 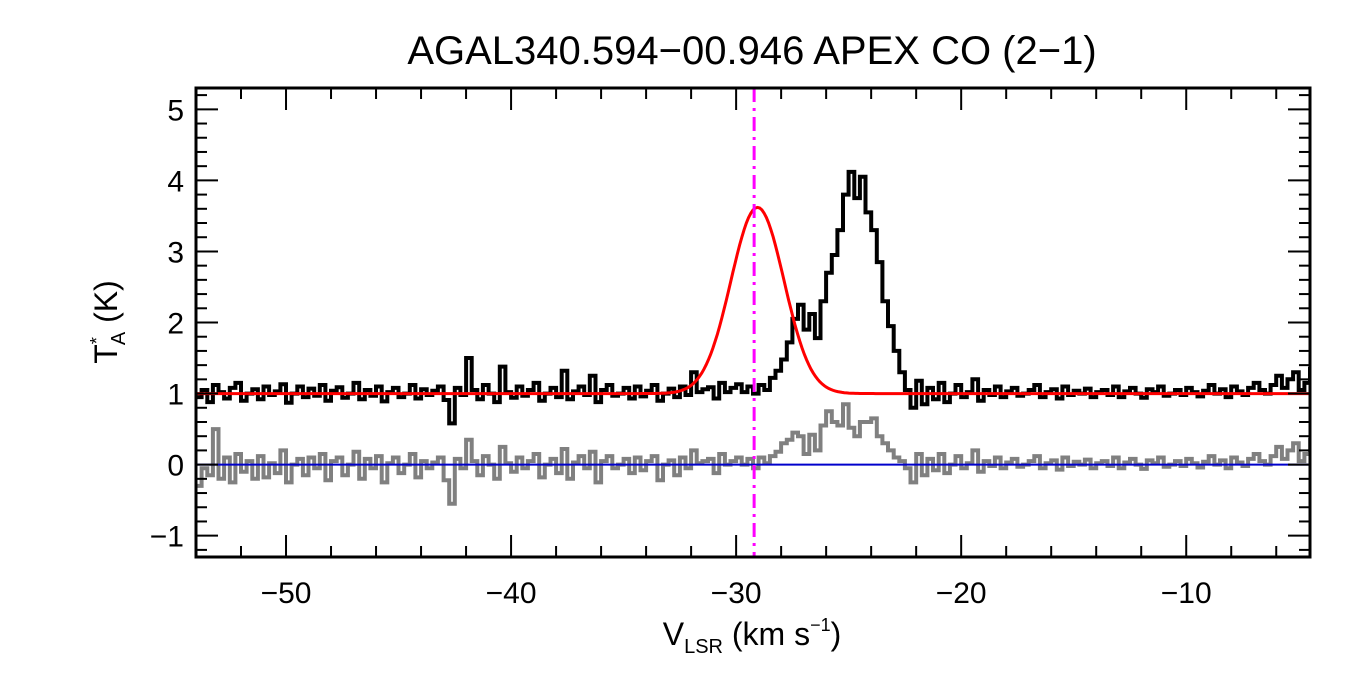 I want to click on y-tick-label: 4, so click(x=175, y=181).